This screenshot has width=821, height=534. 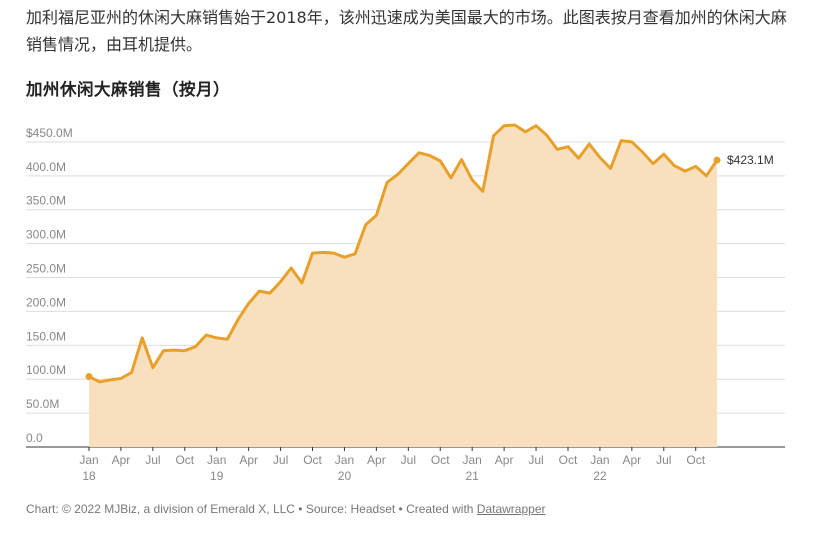 What do you see at coordinates (49, 133) in the screenshot?
I see `y-tick-label: $450.0M` at bounding box center [49, 133].